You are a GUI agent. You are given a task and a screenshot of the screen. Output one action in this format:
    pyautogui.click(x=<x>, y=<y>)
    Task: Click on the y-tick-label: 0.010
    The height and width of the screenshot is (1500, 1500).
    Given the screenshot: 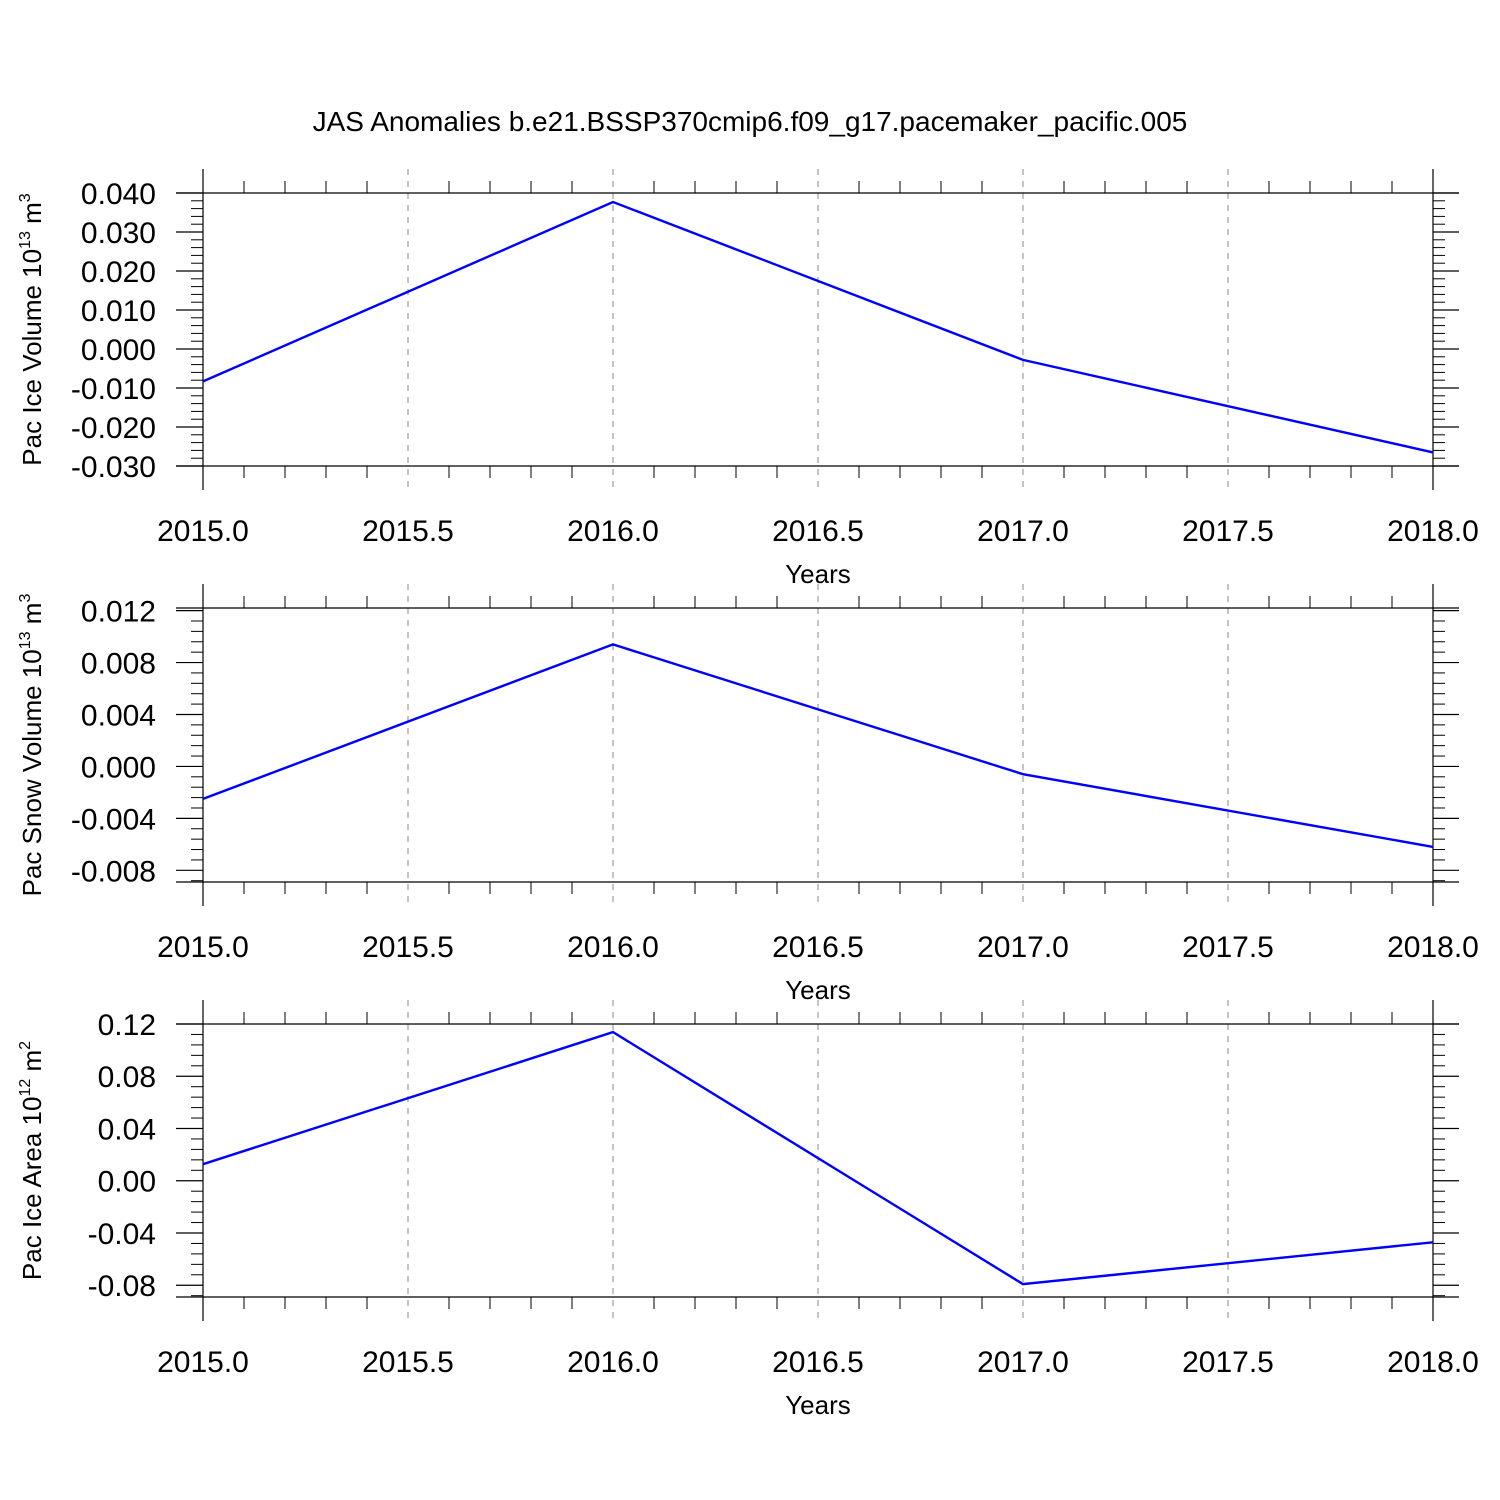 What is the action you would take?
    pyautogui.click(x=118, y=311)
    